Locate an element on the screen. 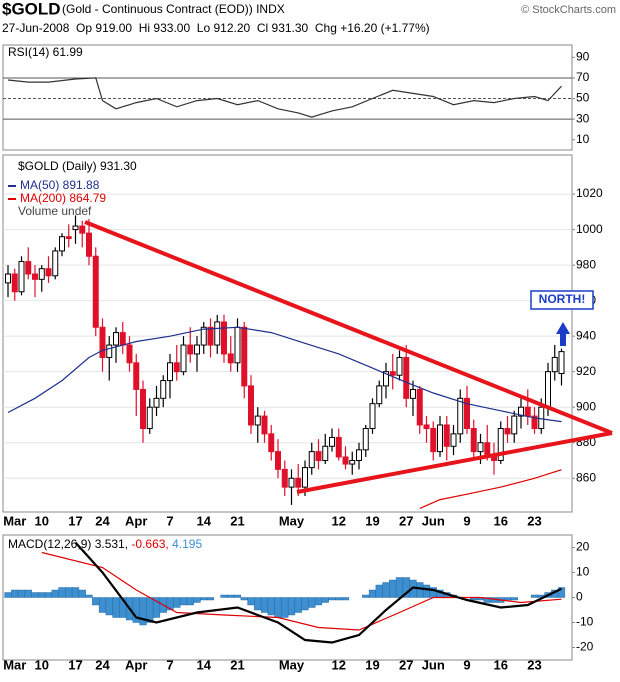  source: © StockCharts.com is located at coordinates (568, 10).